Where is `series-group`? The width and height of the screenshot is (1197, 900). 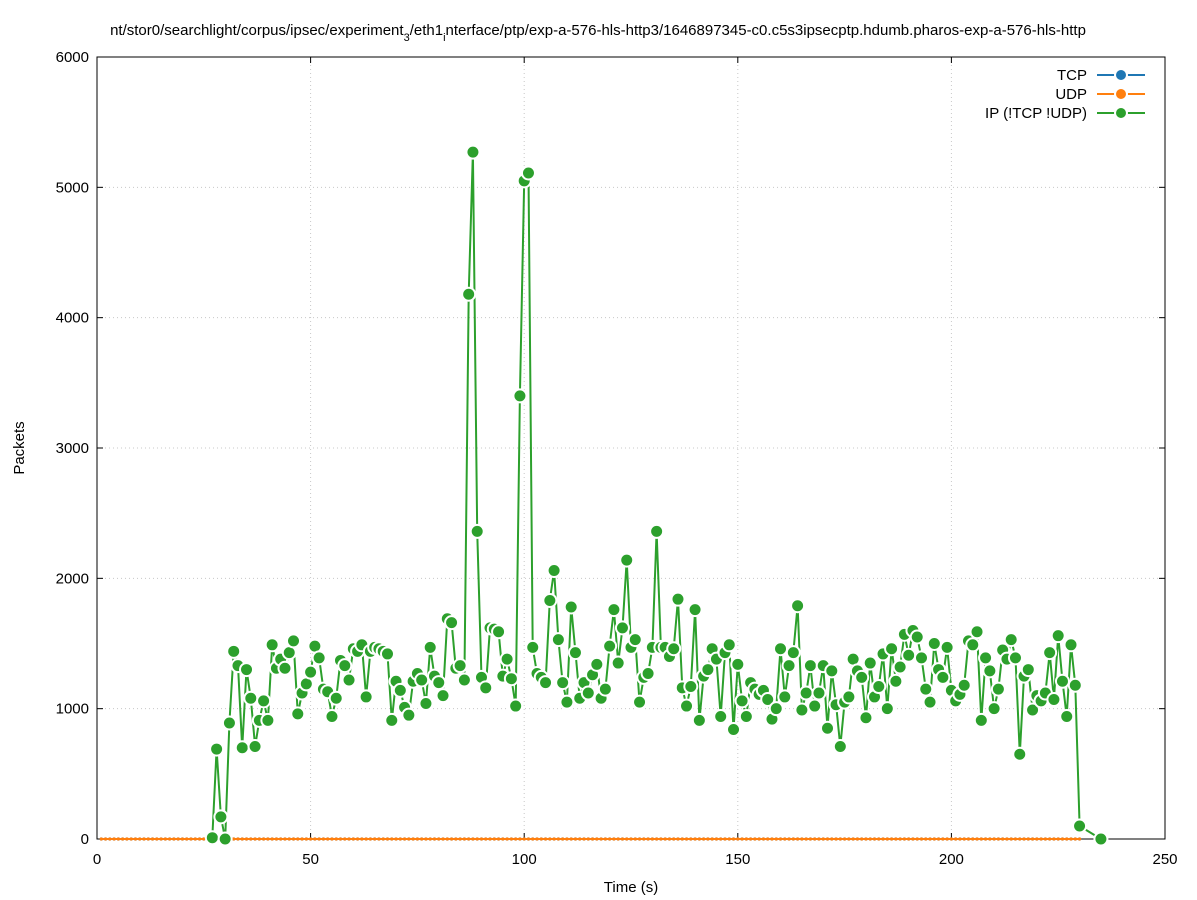 series-group is located at coordinates (590, 839).